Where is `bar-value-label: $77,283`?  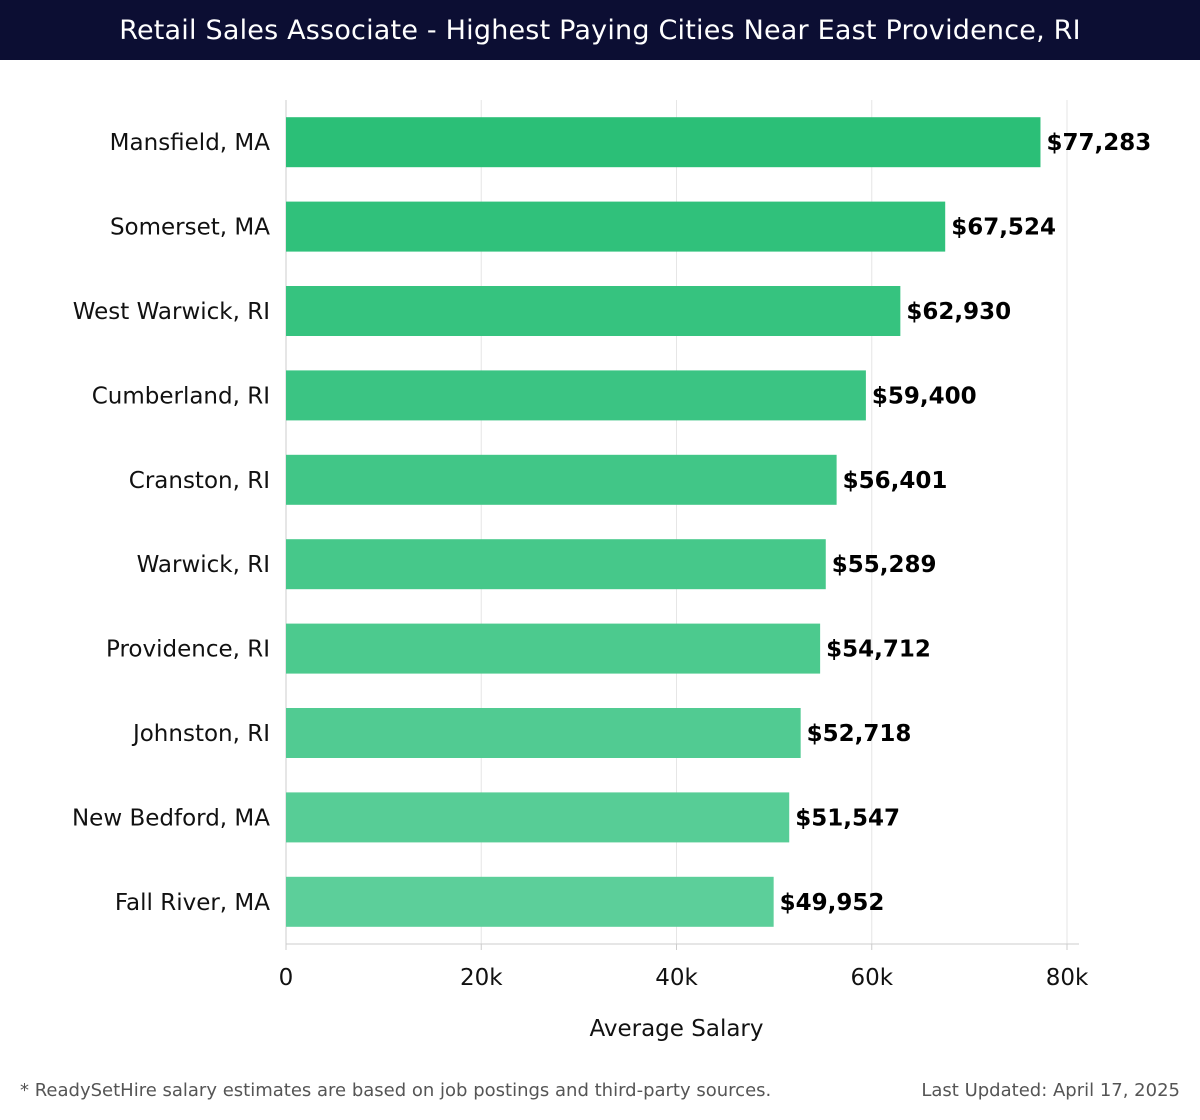
bar-value-label: $77,283 is located at coordinates (1098, 143).